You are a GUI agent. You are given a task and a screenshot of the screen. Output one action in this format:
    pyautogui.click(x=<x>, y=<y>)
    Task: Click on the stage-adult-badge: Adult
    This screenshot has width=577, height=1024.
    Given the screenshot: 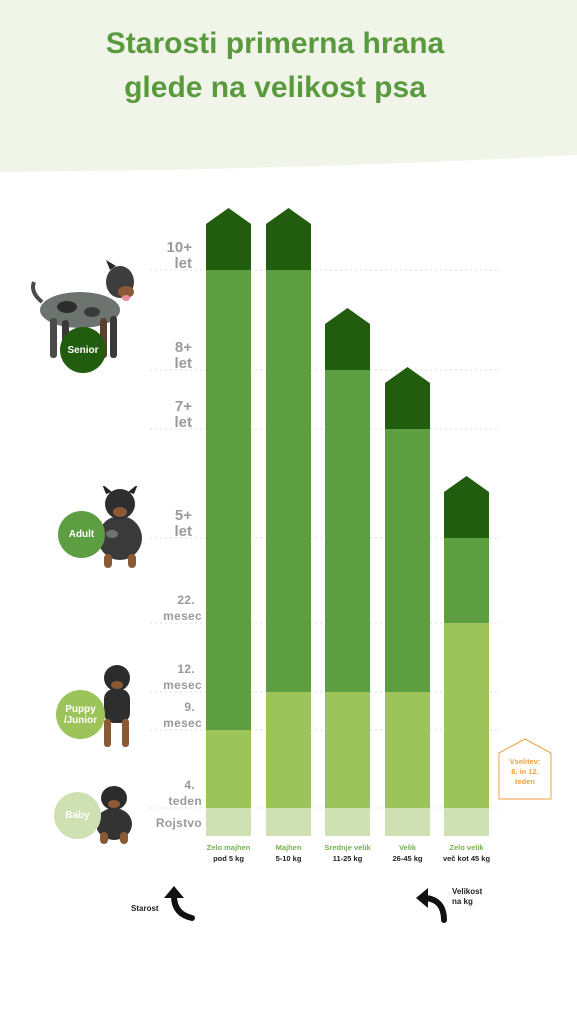 What is the action you would take?
    pyautogui.click(x=81, y=534)
    